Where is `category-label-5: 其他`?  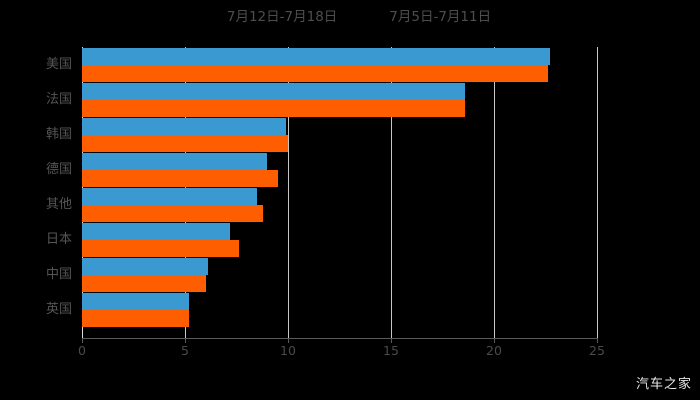
category-label-5: 其他 is located at coordinates (36, 204).